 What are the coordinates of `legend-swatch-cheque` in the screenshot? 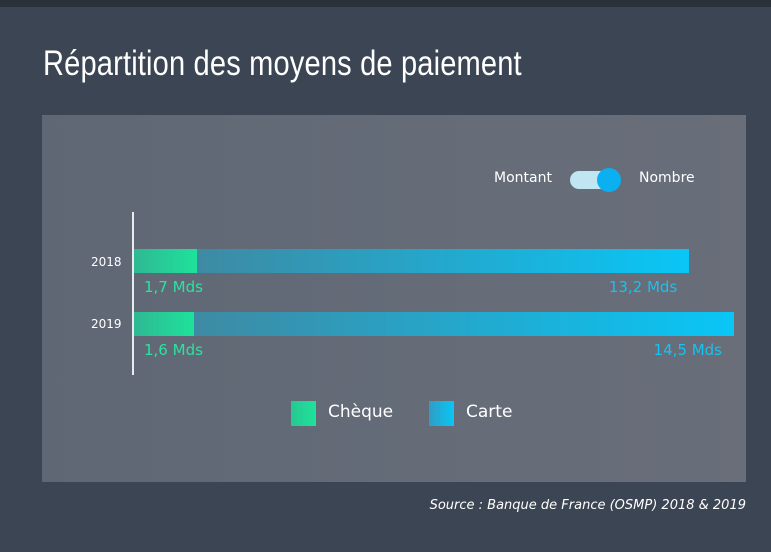 It's located at (303, 413).